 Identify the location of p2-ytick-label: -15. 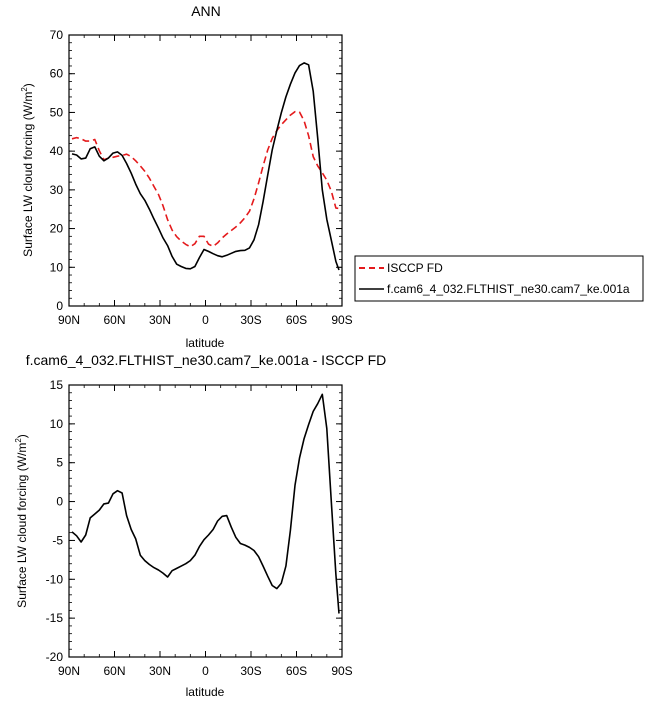
(55, 618).